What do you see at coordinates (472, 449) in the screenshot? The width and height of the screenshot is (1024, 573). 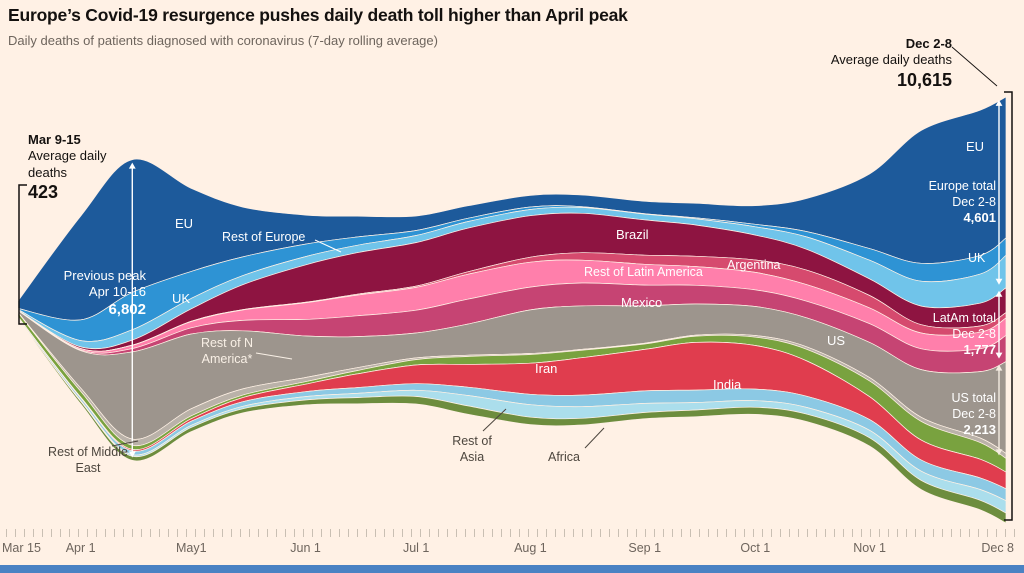 I see `series-label-rest-of-asia: Rest of Asia` at bounding box center [472, 449].